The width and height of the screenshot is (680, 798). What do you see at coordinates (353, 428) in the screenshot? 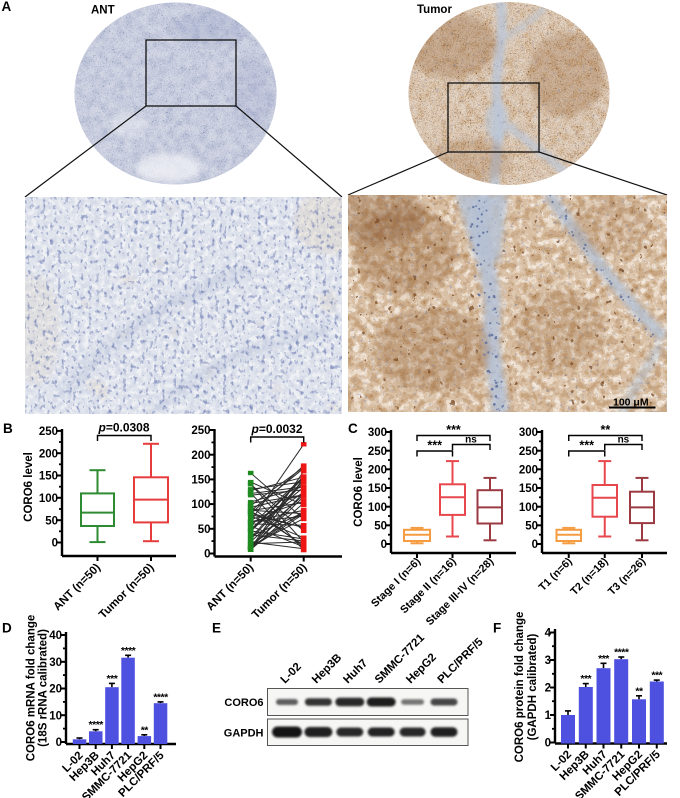
I see `svg-text: C` at bounding box center [353, 428].